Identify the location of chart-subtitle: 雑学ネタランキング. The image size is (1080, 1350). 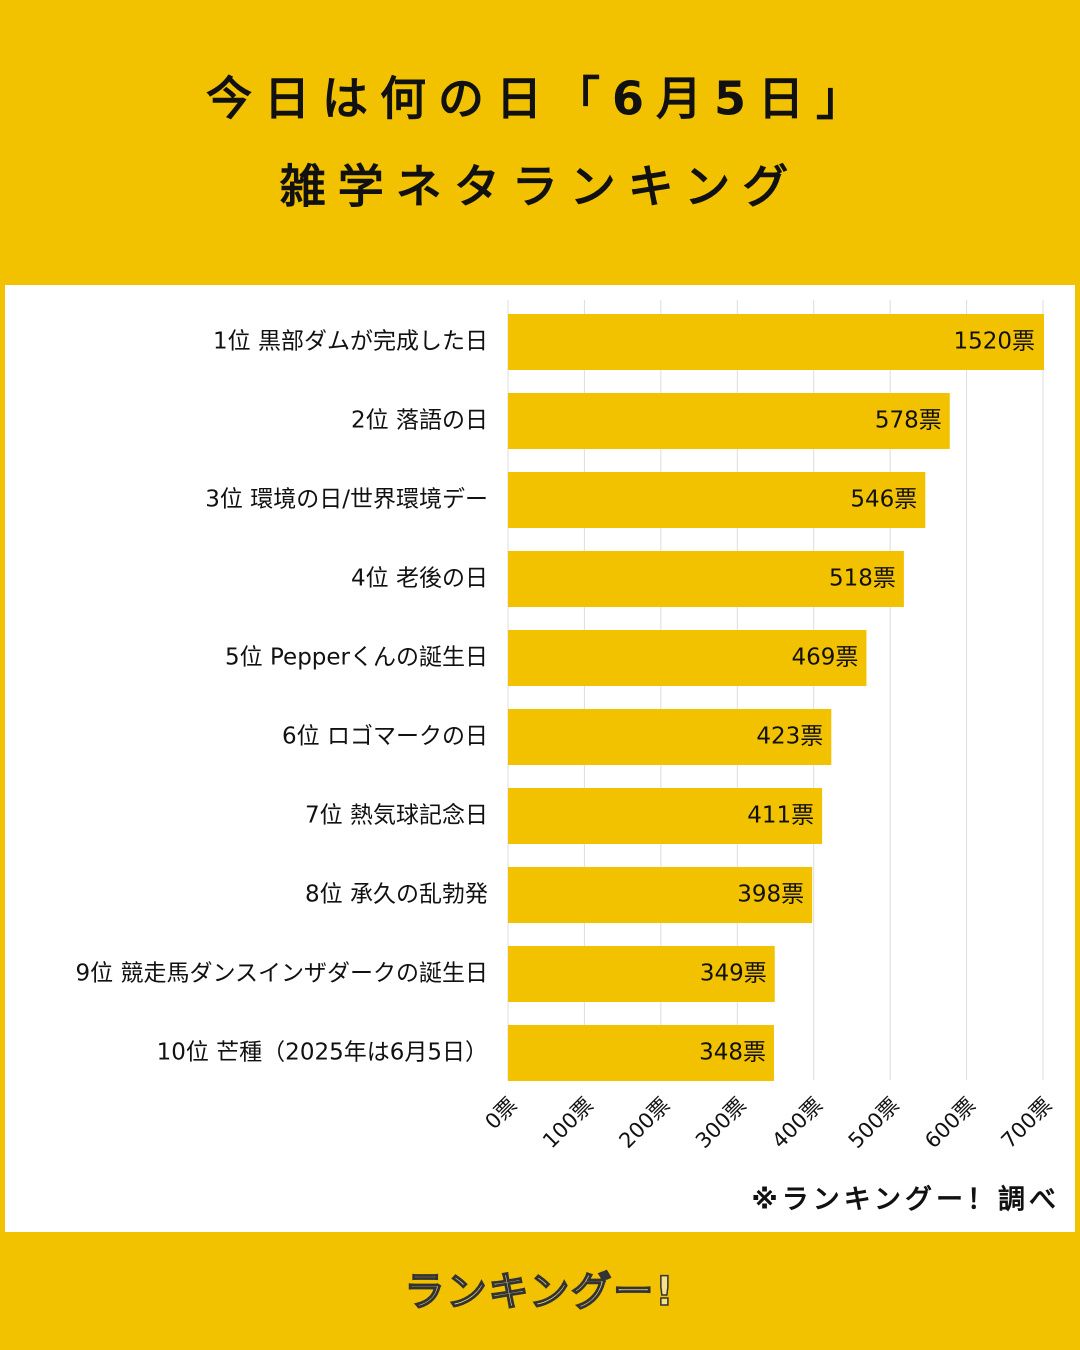
(540, 187).